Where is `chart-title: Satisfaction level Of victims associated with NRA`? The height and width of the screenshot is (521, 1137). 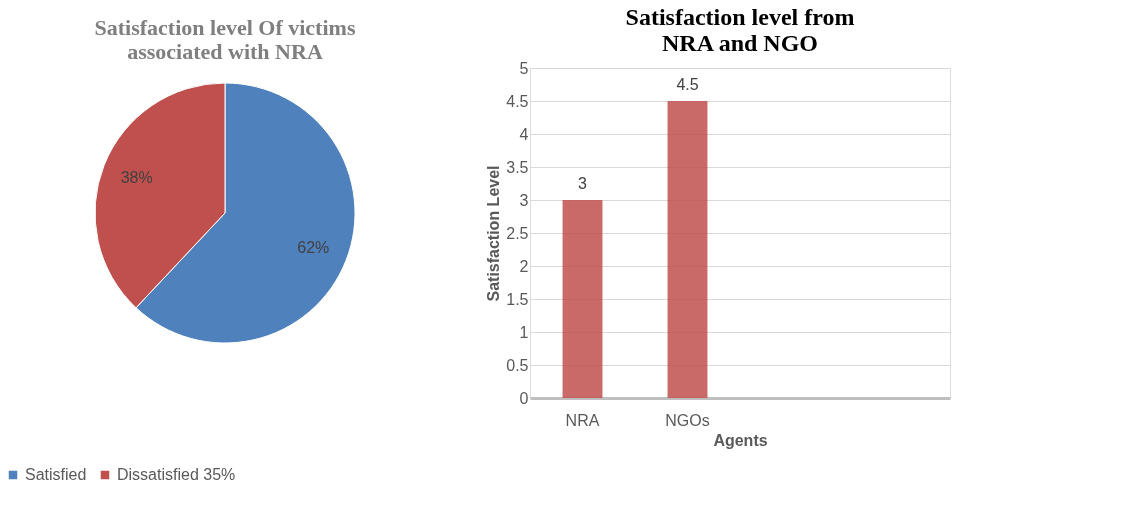
chart-title: Satisfaction level Of victims associated with NRA is located at coordinates (225, 39).